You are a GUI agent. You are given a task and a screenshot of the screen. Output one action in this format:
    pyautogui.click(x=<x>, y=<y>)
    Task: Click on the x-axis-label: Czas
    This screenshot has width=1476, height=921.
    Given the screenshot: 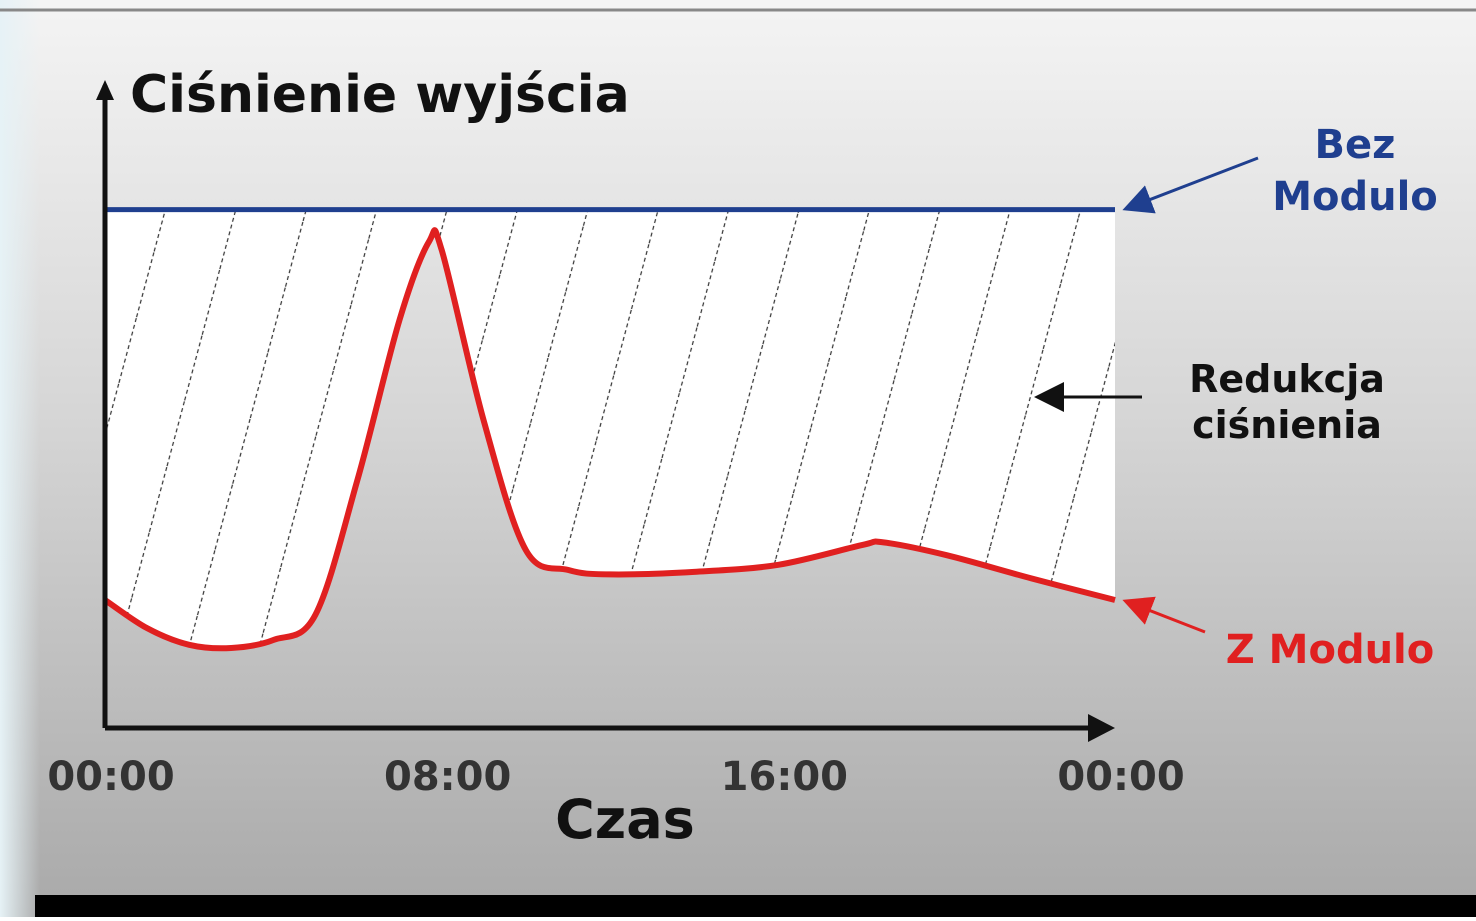 What is the action you would take?
    pyautogui.click(x=625, y=819)
    